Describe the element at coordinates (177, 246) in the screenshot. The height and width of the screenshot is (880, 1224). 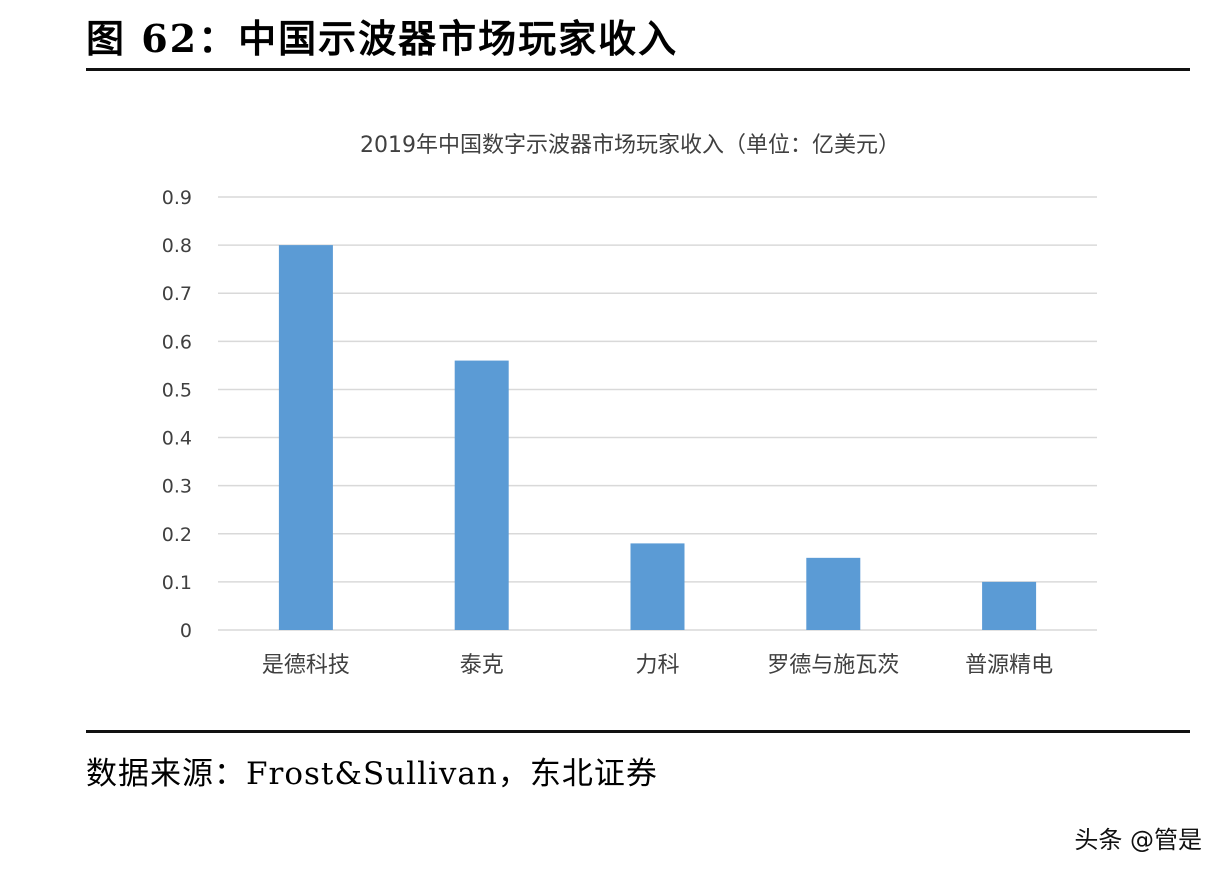
I see `y-tick-label: 0.8` at that location.